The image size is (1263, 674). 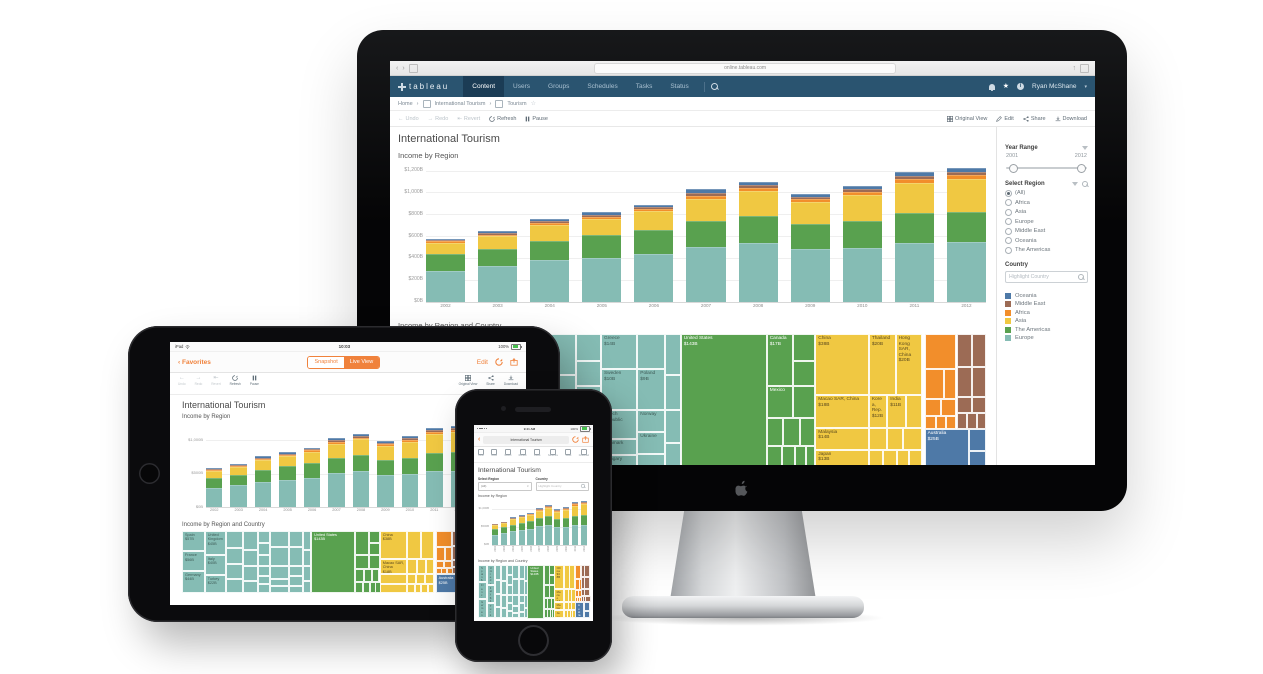 I want to click on browser-sidebar-icon, so click(x=413, y=68).